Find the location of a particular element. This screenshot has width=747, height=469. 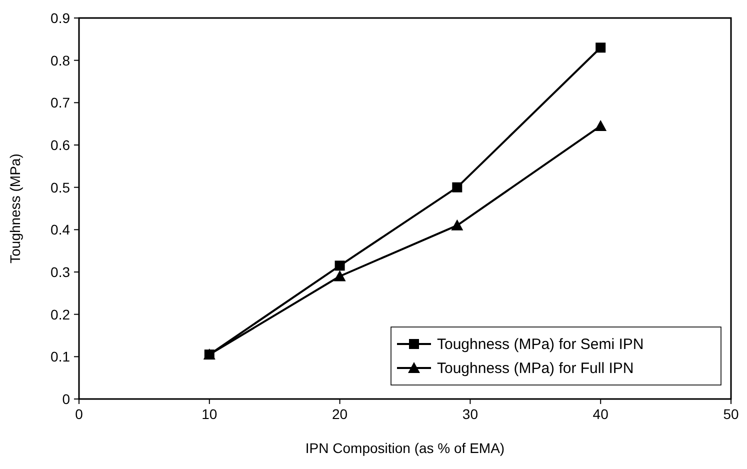

y-tick-label: 0 is located at coordinates (66, 399).